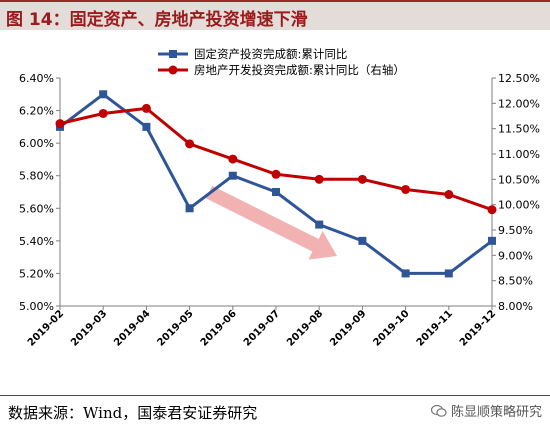 Image resolution: width=550 pixels, height=434 pixels. I want to click on x-tick-label: 2019-08, so click(305, 328).